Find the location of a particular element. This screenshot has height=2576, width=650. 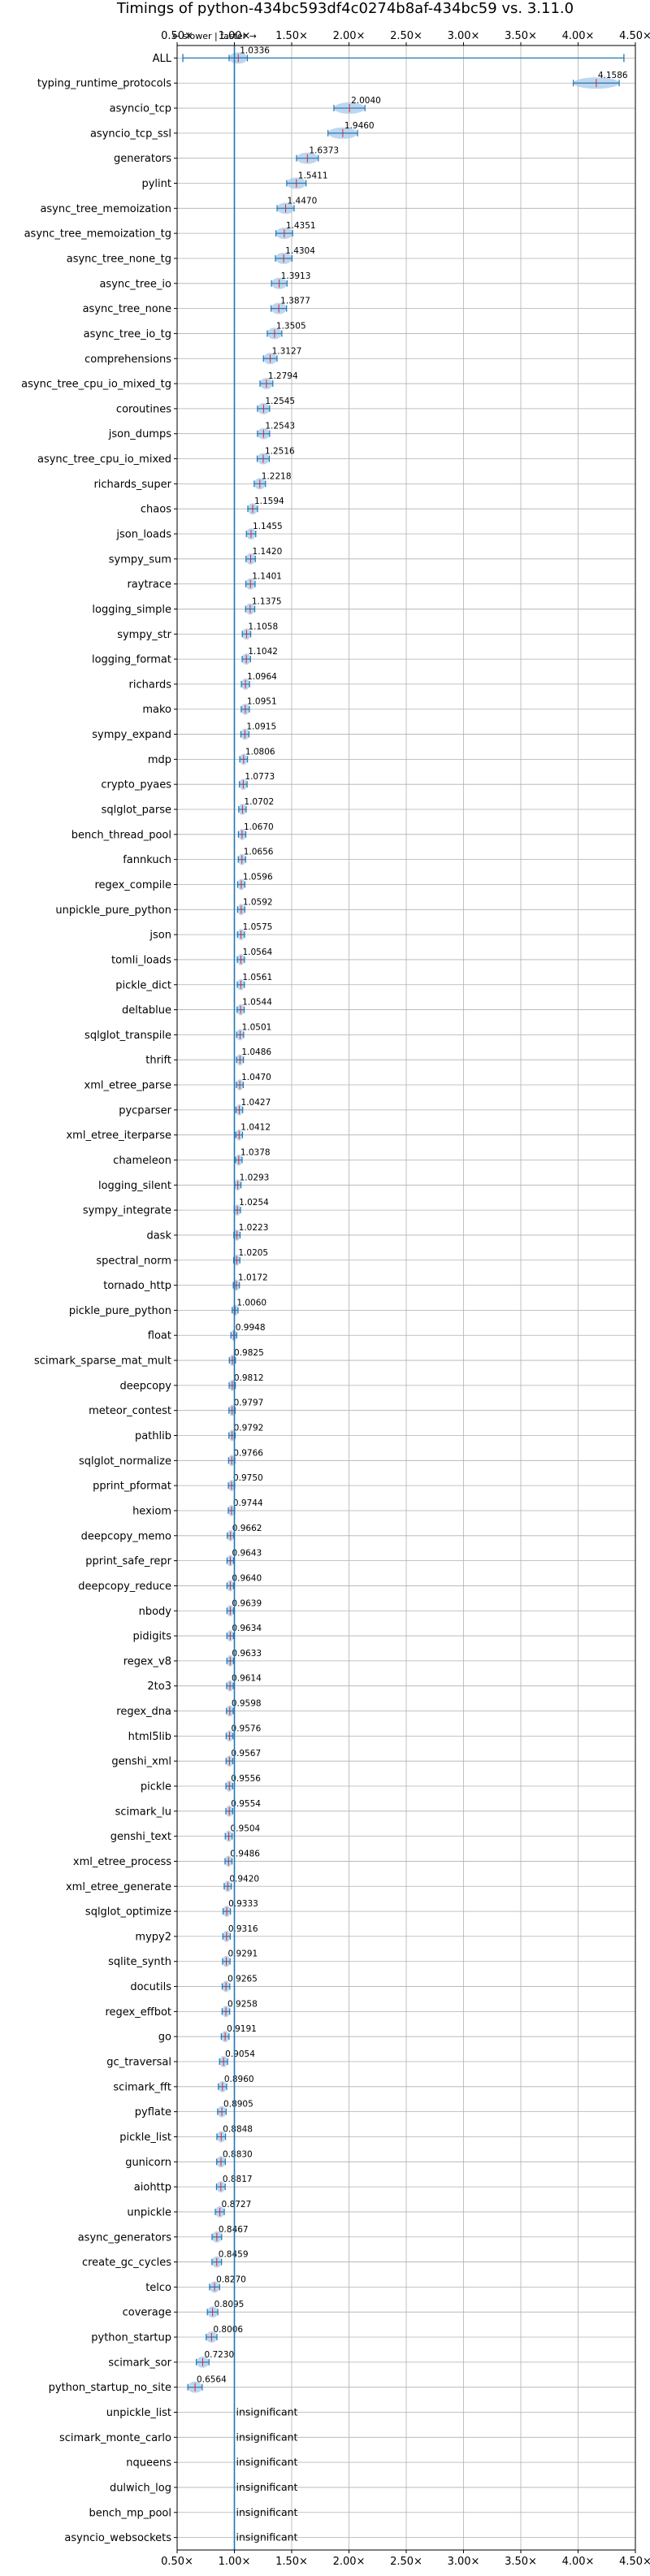

value-label: 0.9556 is located at coordinates (246, 1779).